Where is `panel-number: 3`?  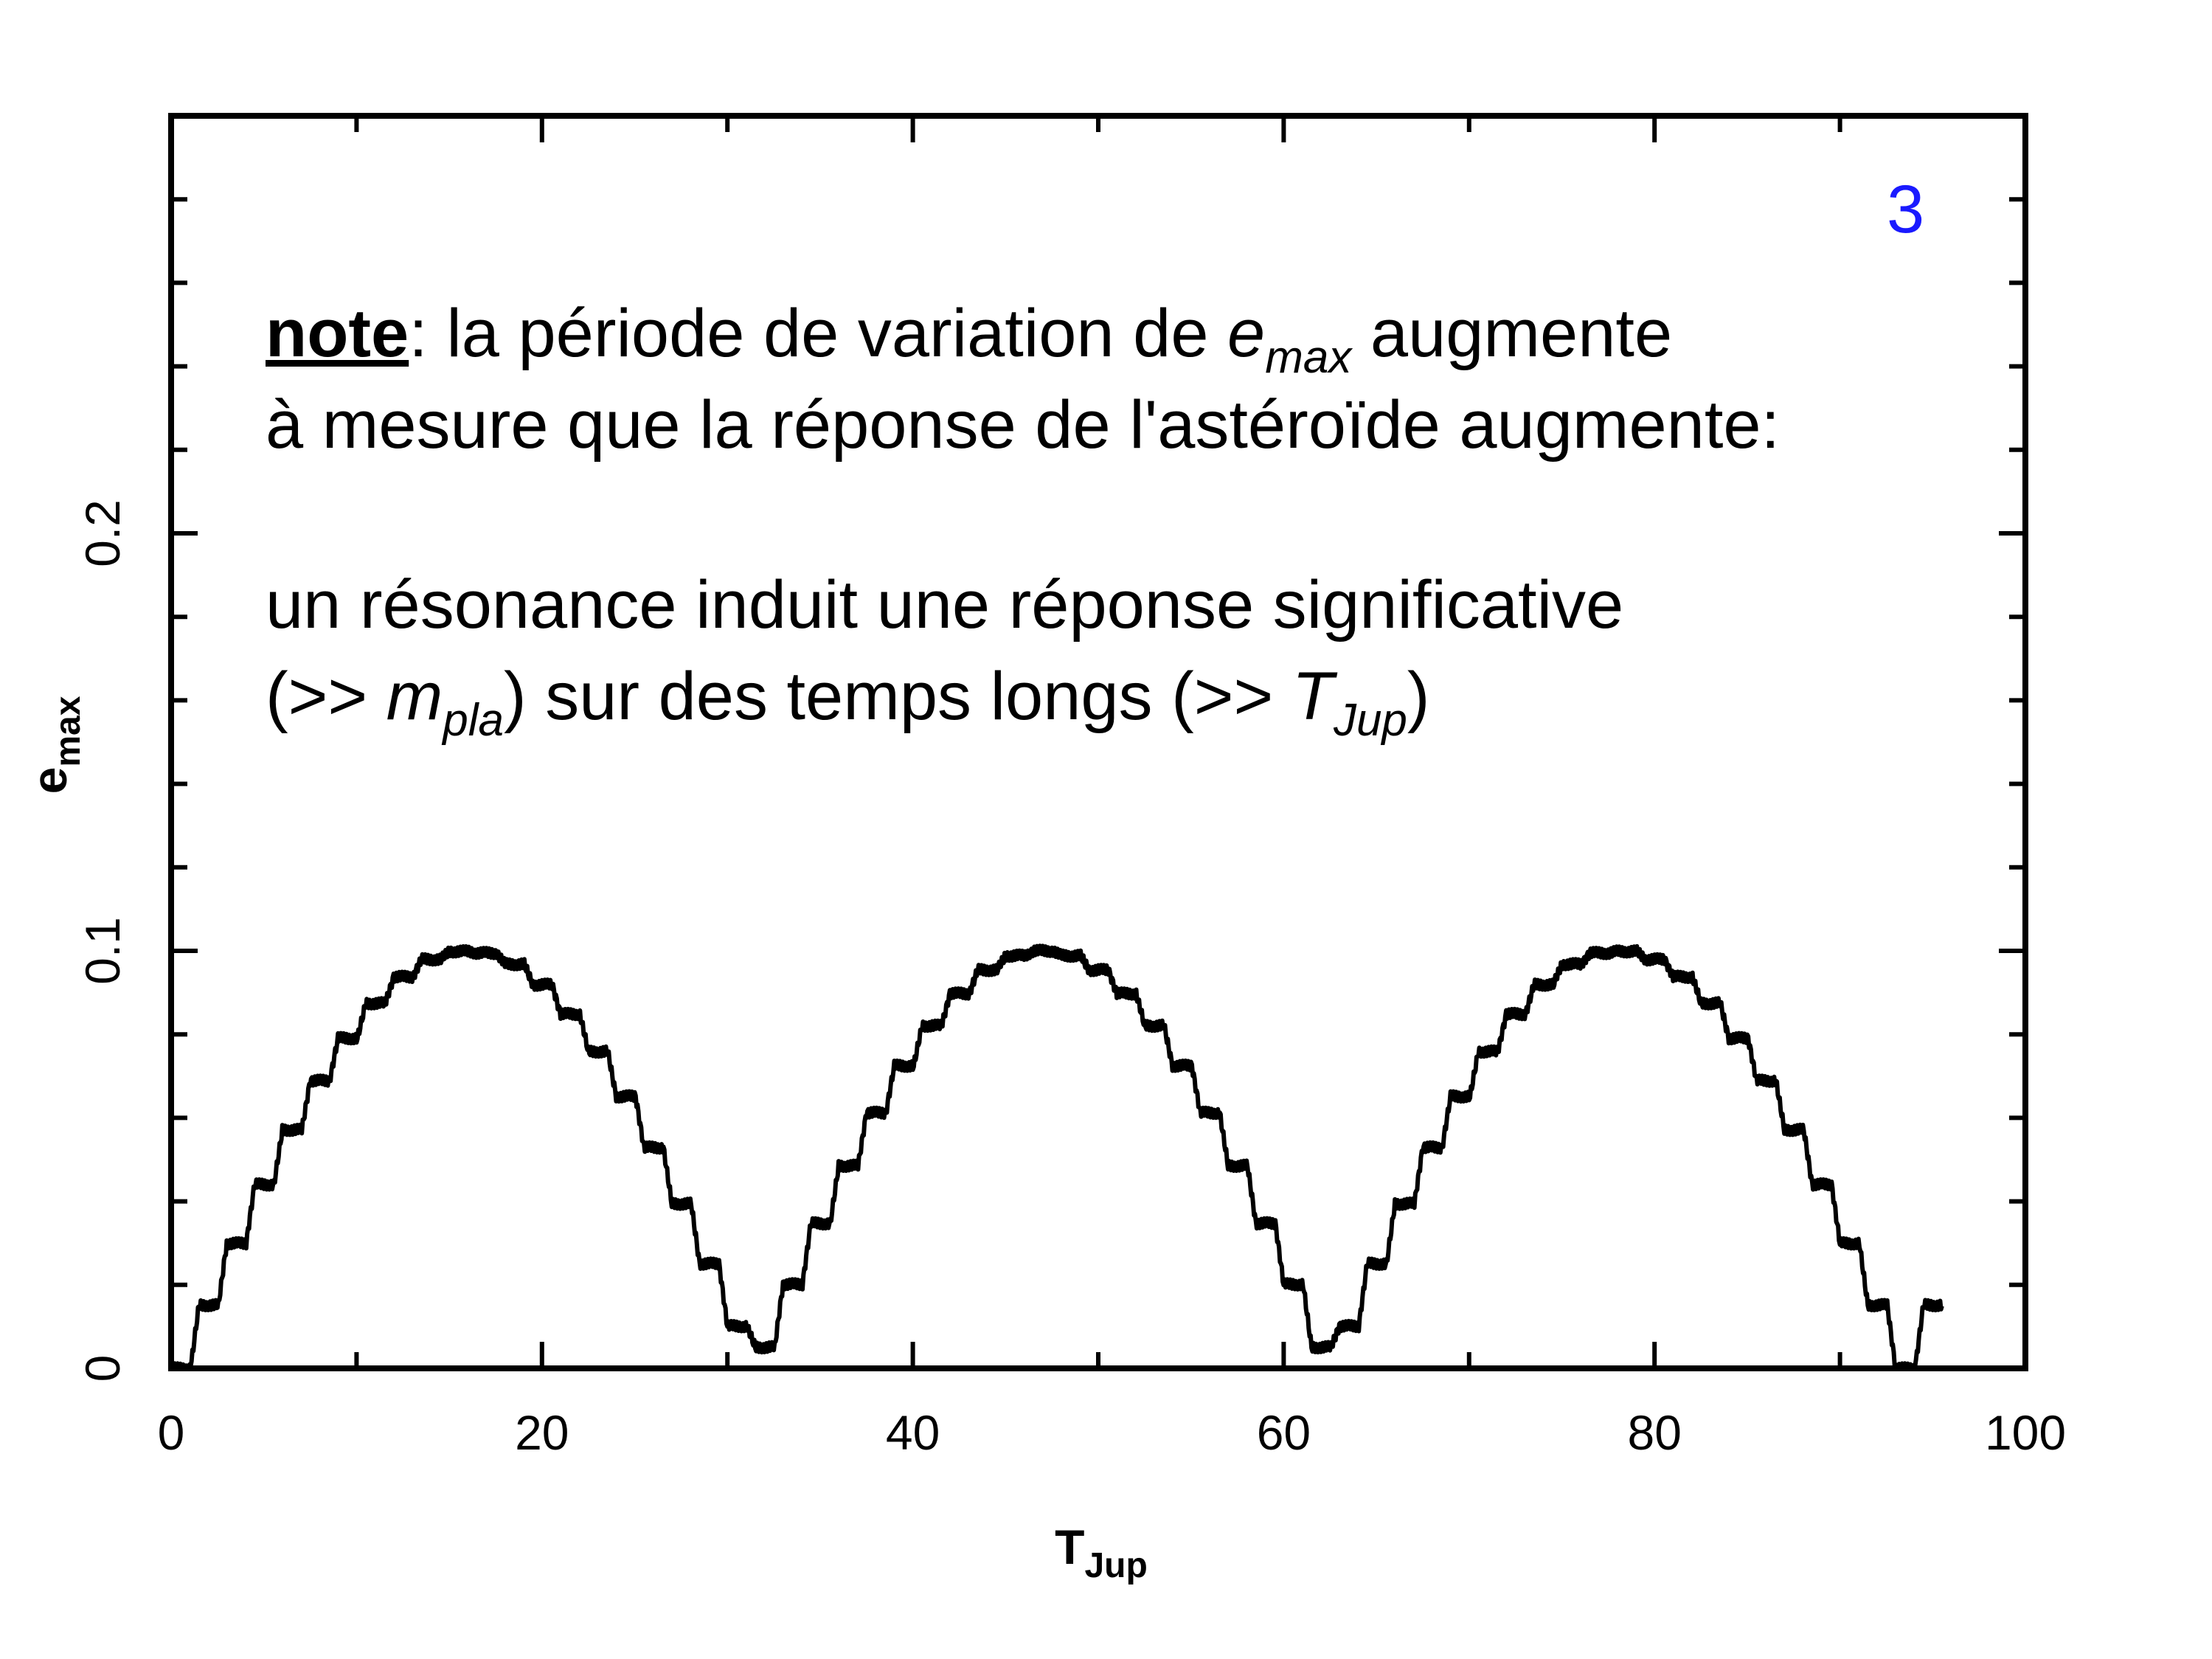
panel-number: 3 is located at coordinates (1906, 210).